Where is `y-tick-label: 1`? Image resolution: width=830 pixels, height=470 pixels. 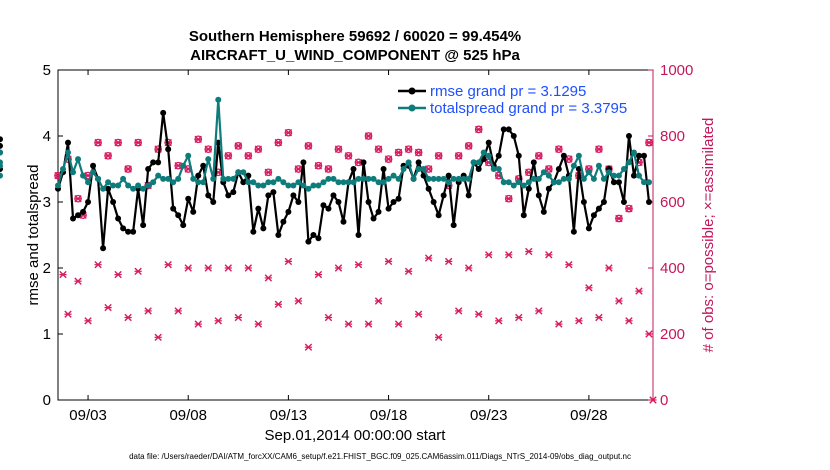 y-tick-label: 1 is located at coordinates (47, 334).